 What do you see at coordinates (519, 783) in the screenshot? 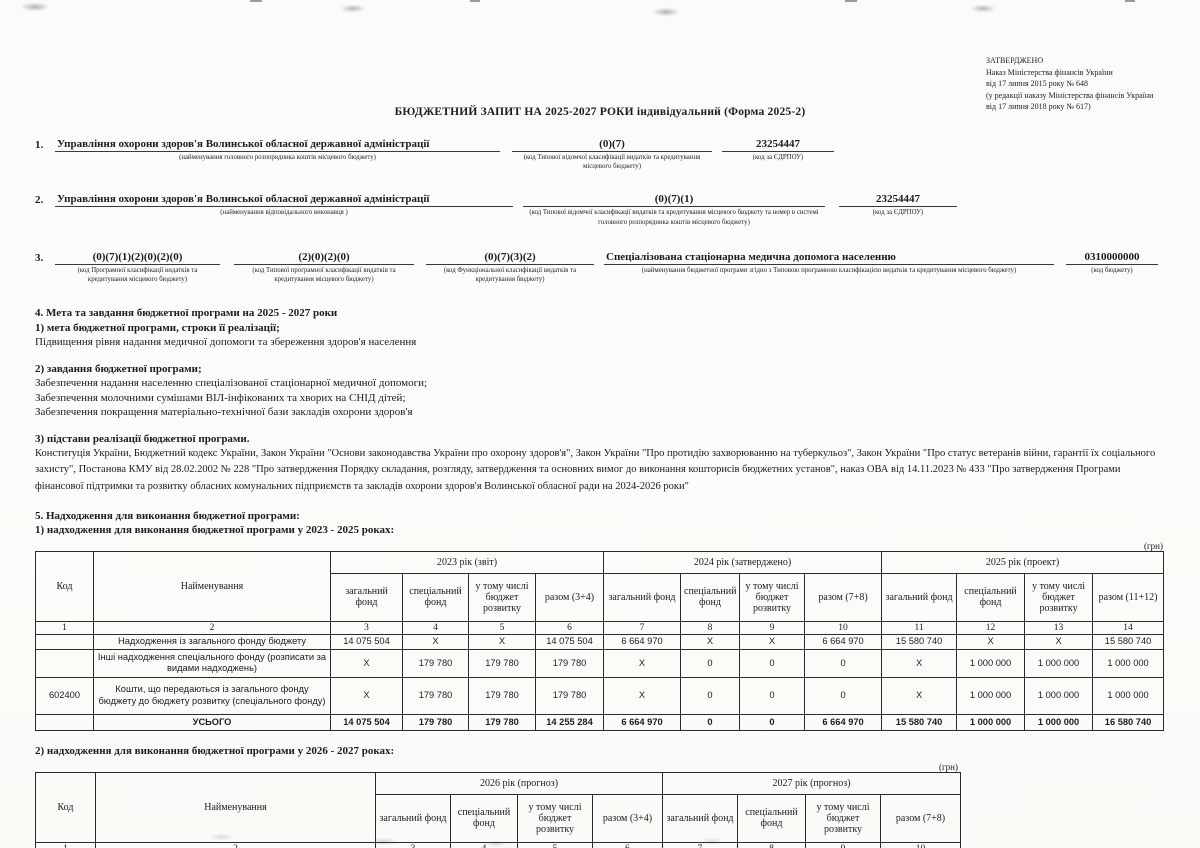
I see `year-group-2026: 2026 рік (прогноз)` at bounding box center [519, 783].